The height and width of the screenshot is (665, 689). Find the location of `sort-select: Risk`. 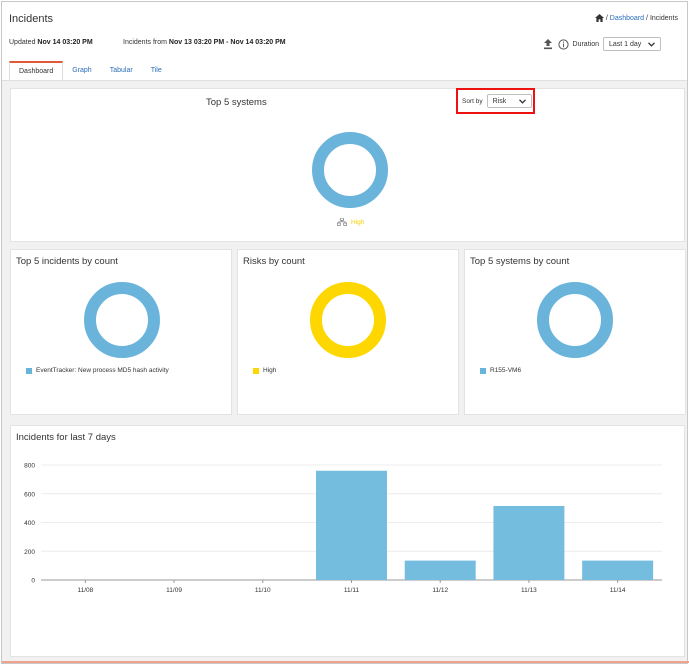

sort-select: Risk is located at coordinates (509, 101).